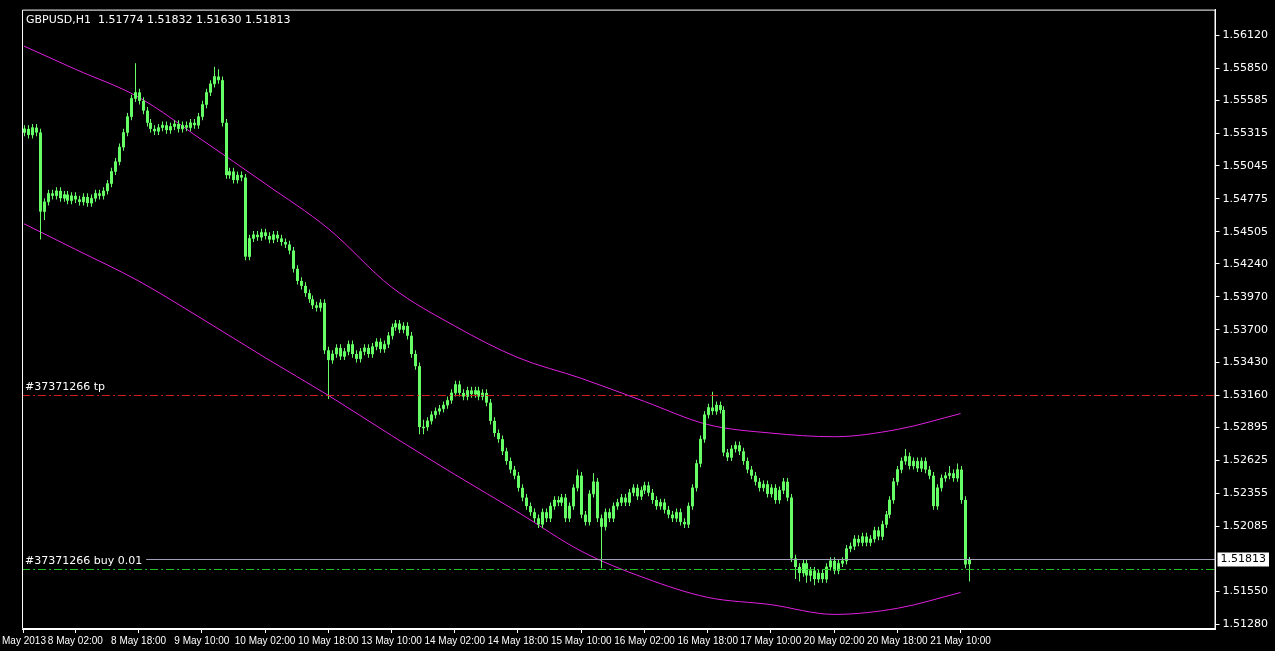 The height and width of the screenshot is (651, 1275). Describe the element at coordinates (1245, 427) in the screenshot. I see `y-tick-label: 1.52895` at that location.